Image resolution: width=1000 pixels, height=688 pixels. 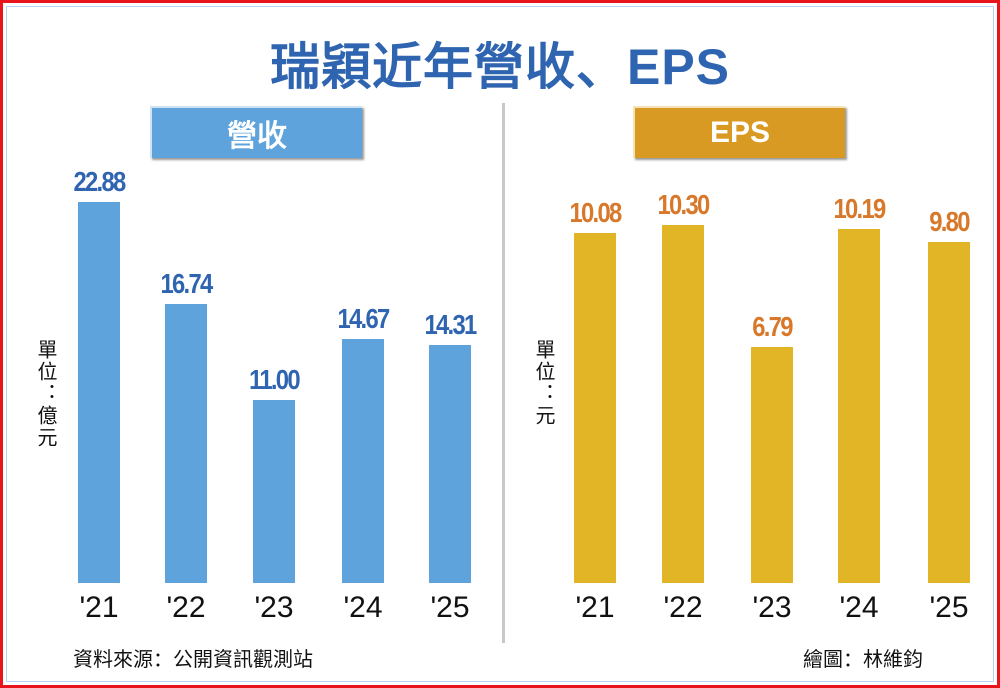 I want to click on eps-x-tick-label-3: '24, so click(x=859, y=607).